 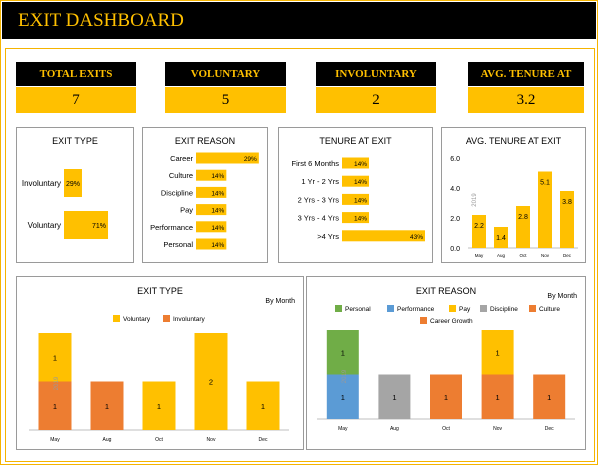 What do you see at coordinates (465, 309) in the screenshot?
I see `legend-label: Pay` at bounding box center [465, 309].